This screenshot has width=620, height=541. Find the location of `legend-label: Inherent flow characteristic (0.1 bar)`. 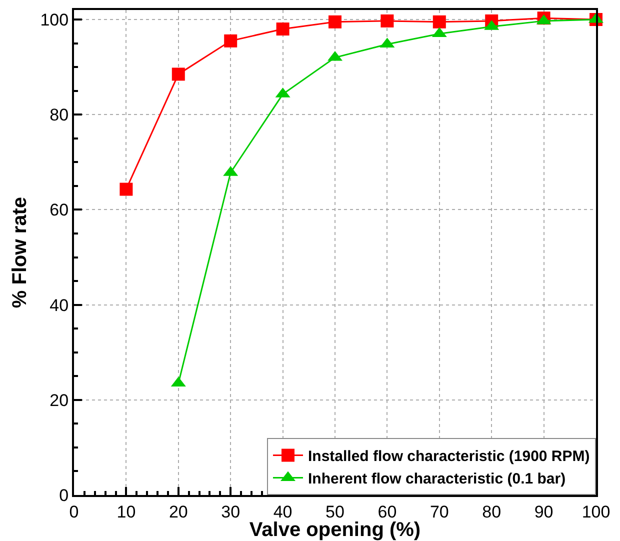

legend-label: Inherent flow characteristic (0.1 bar) is located at coordinates (437, 479).